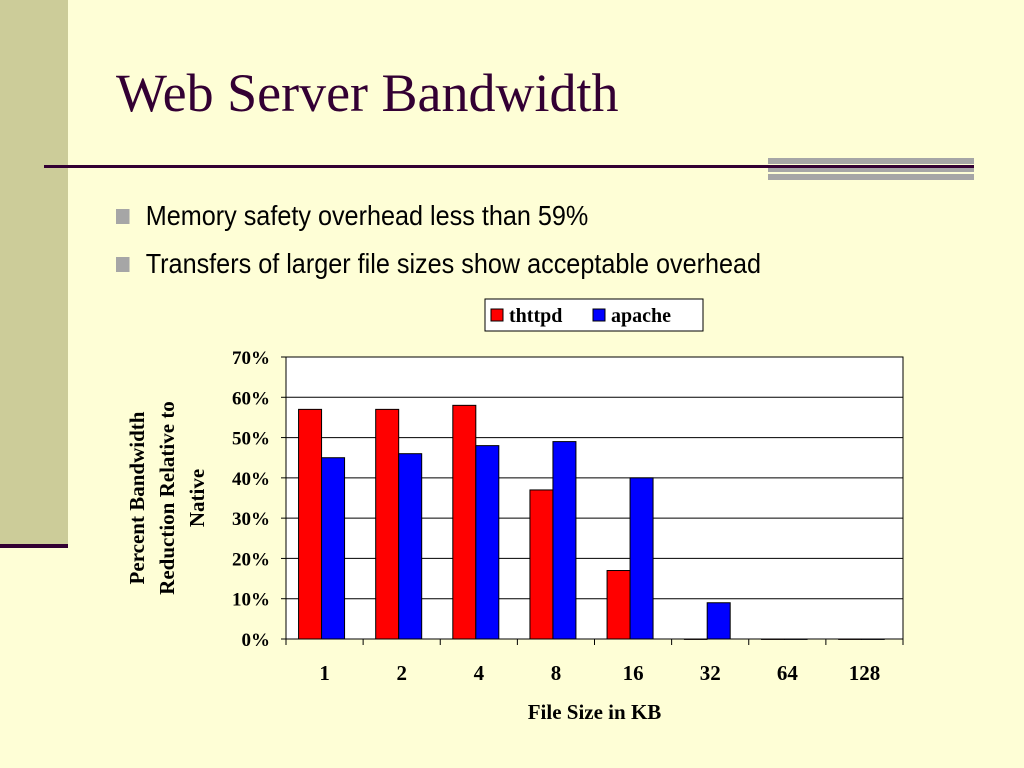 This screenshot has width=1024, height=768. Describe the element at coordinates (401, 673) in the screenshot. I see `x-tick-label: 2` at that location.